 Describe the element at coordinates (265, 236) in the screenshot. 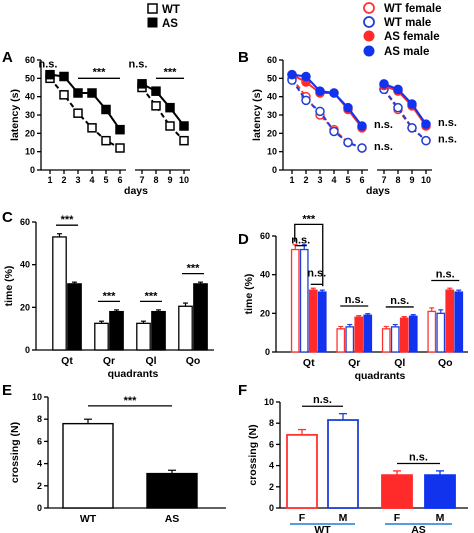

I see `panelD-y-tick-label: 60` at that location.